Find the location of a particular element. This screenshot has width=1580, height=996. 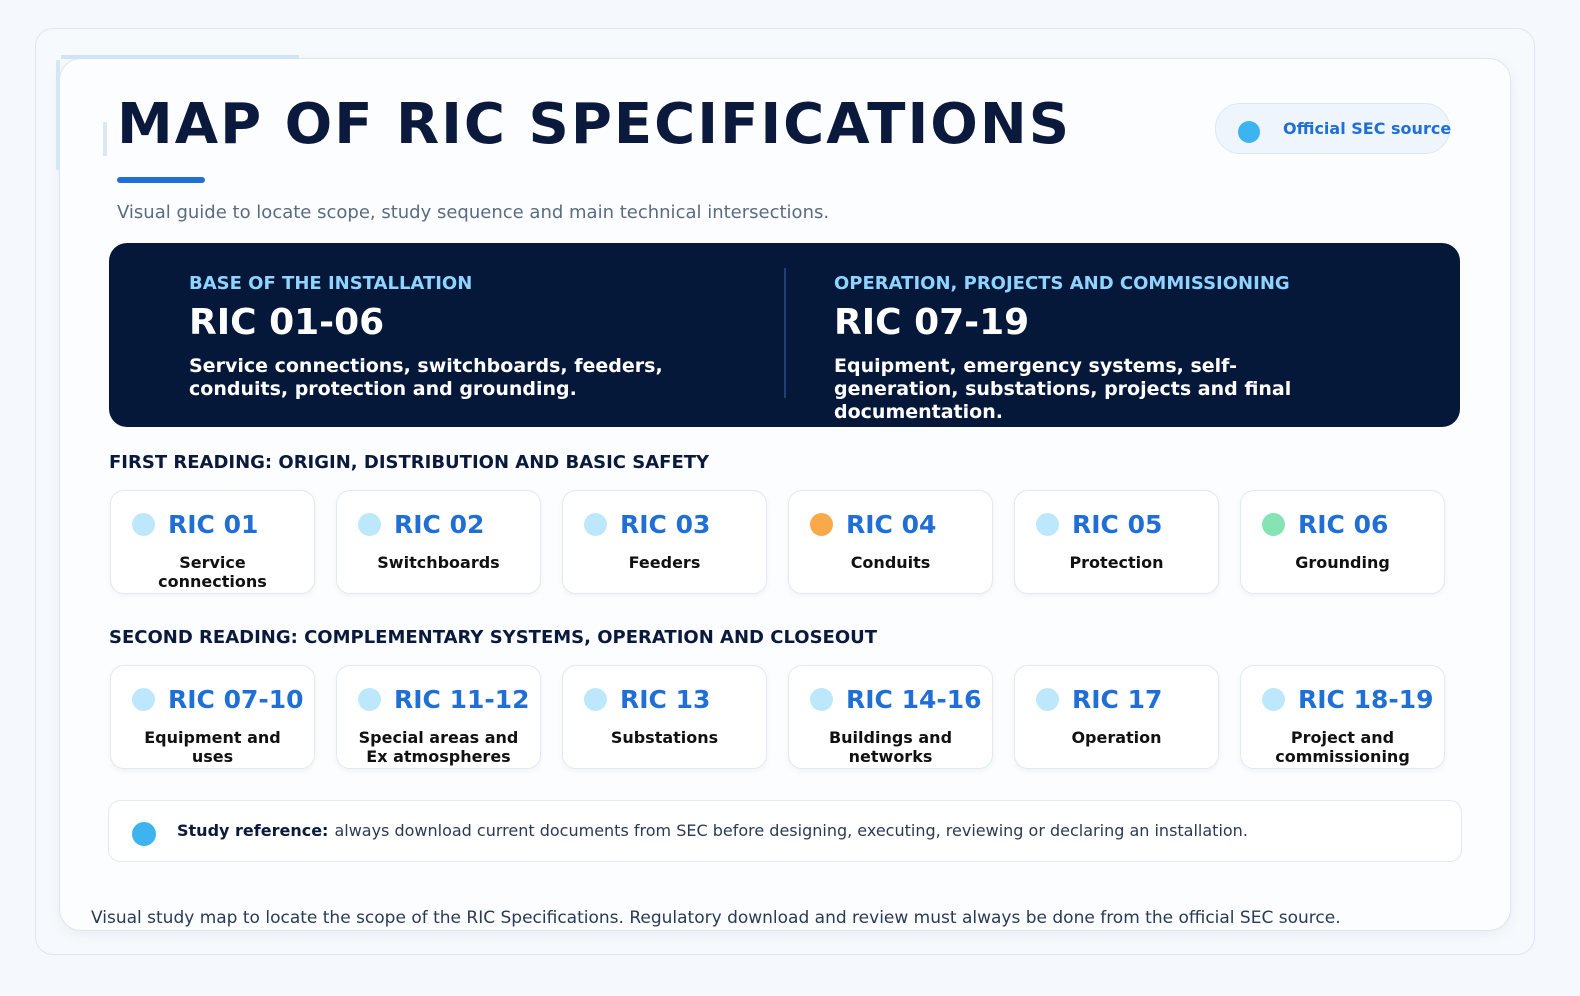

card-code: RIC 04 is located at coordinates (891, 524).